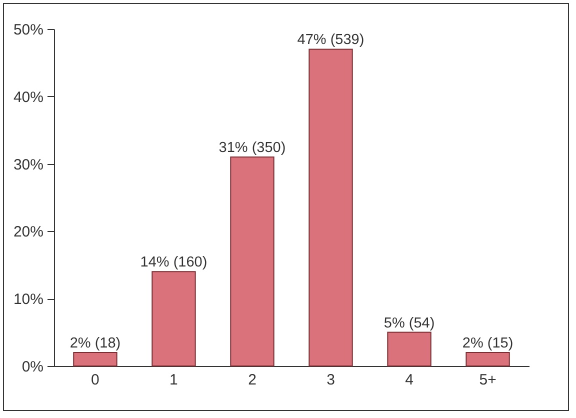 The image size is (576, 418). Describe the element at coordinates (330, 380) in the screenshot. I see `x-tick-label: 3` at that location.